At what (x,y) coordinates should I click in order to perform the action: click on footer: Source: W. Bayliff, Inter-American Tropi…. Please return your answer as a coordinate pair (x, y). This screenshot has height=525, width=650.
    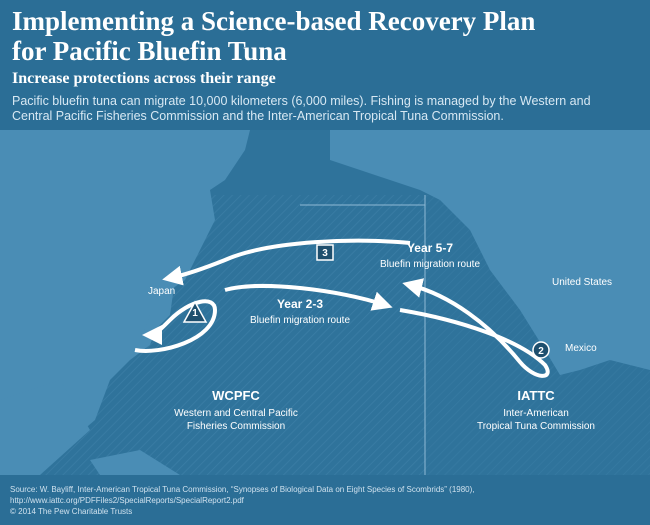
    Looking at the image, I should click on (320, 500).